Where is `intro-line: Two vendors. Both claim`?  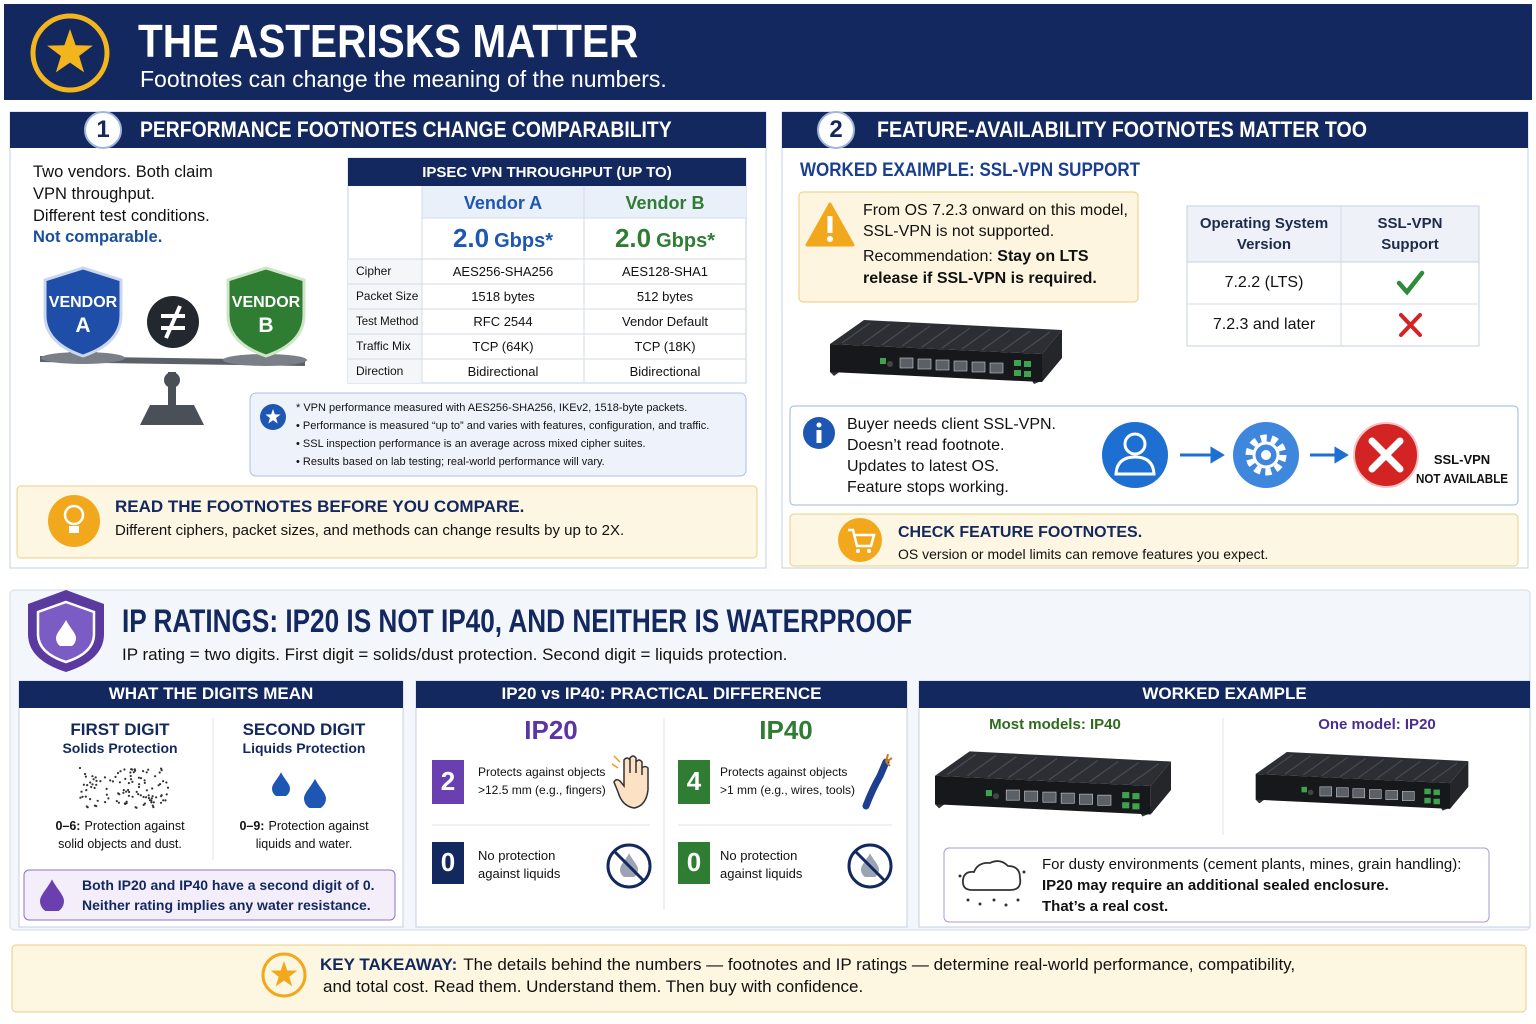
intro-line: Two vendors. Both claim is located at coordinates (123, 172).